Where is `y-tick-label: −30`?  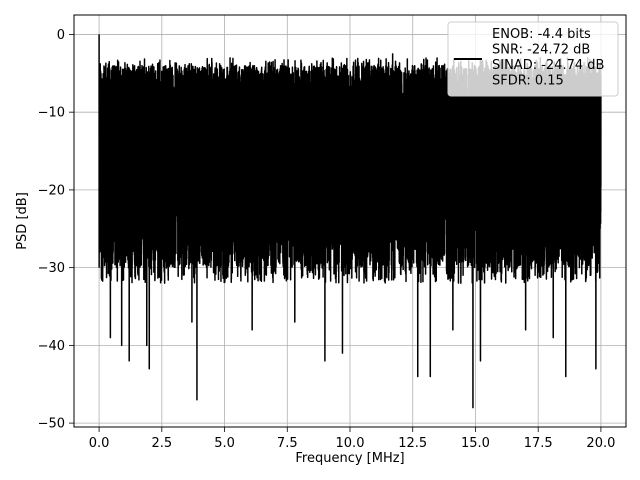 y-tick-label: −30 is located at coordinates (51, 268).